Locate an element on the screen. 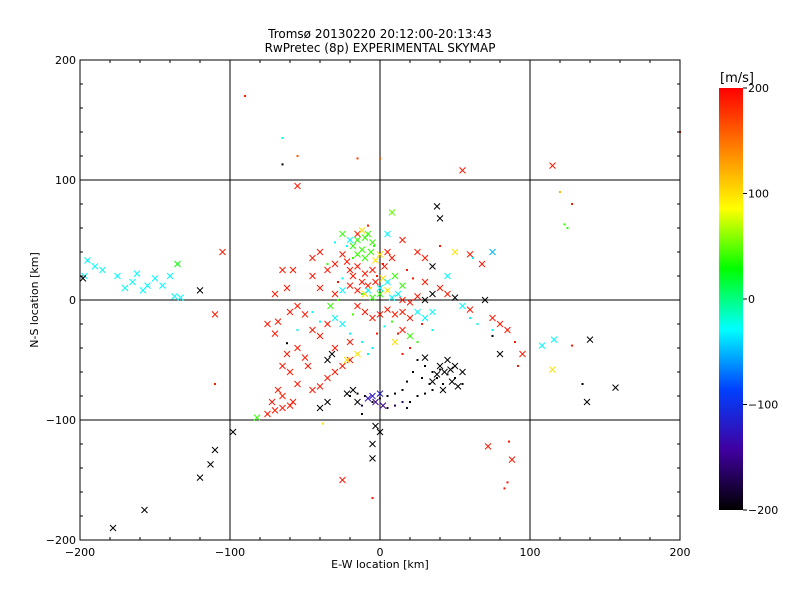  colorbar-tick-label: 200 is located at coordinates (758, 88).